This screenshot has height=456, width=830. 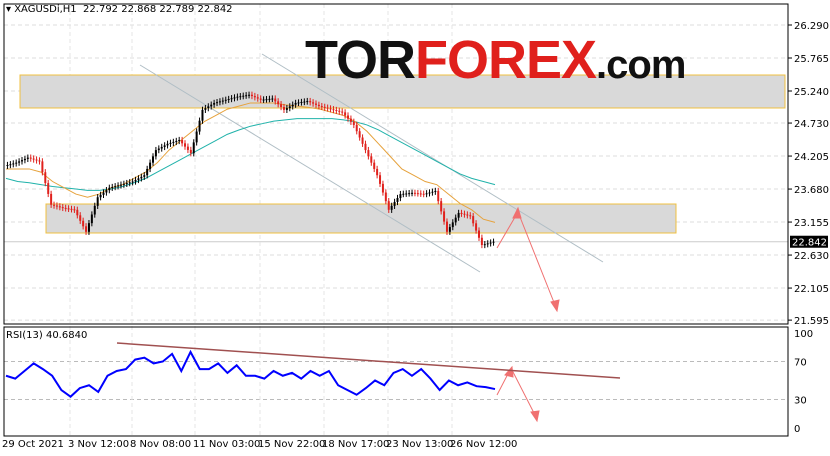 What do you see at coordinates (291, 444) in the screenshot?
I see `time-tick-label: 15 Nov 22:00` at bounding box center [291, 444].